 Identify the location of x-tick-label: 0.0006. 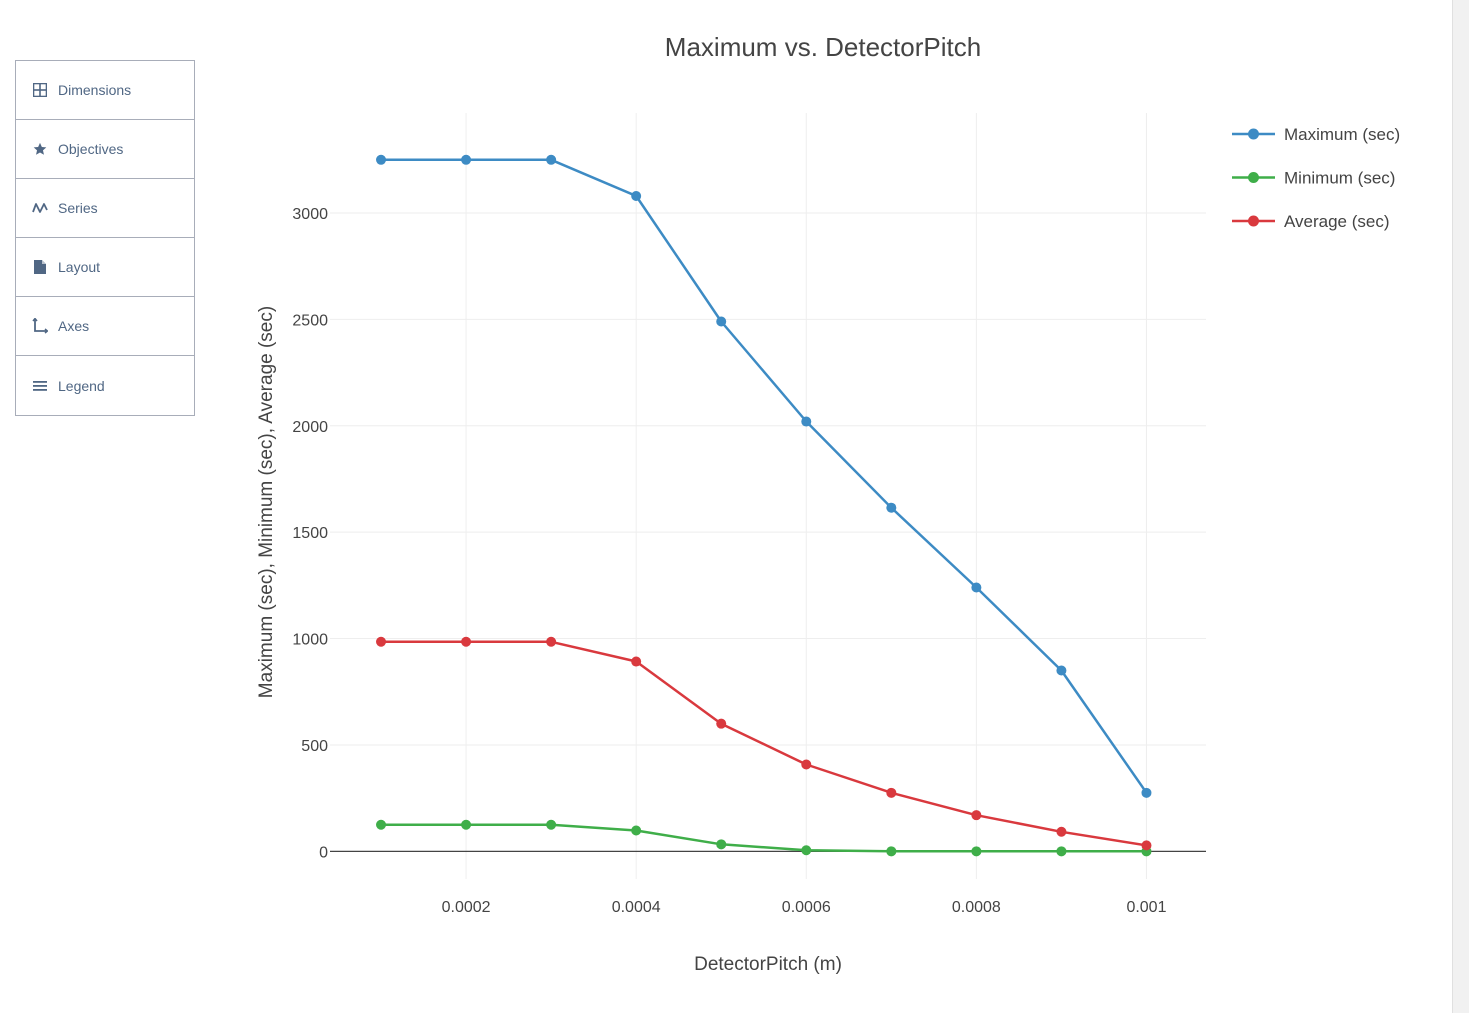
(806, 907).